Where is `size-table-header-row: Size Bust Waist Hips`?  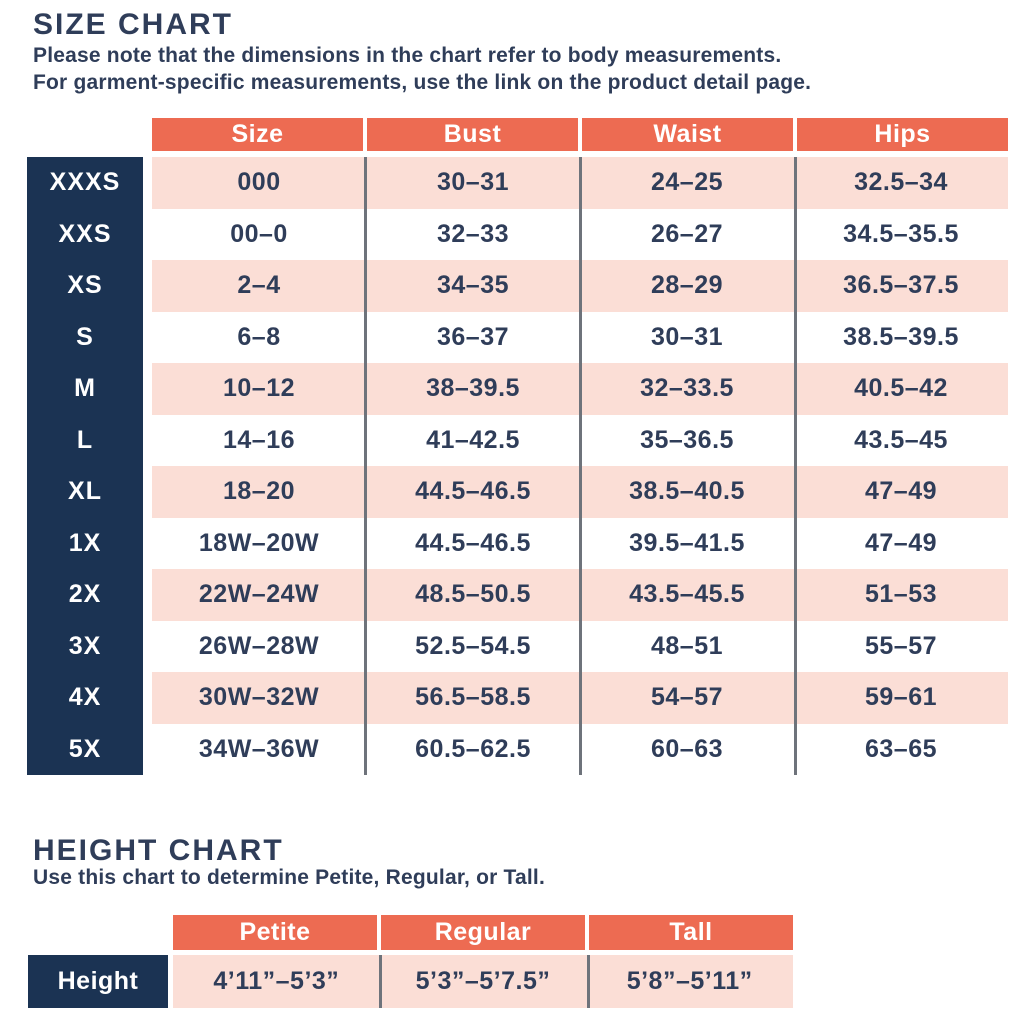
size-table-header-row: Size Bust Waist Hips is located at coordinates (580, 134).